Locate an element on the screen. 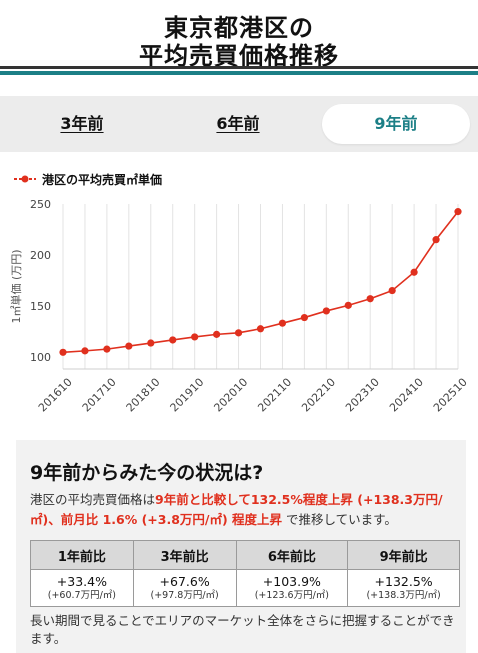 The image size is (478, 653). col-header-3y: 3年前比 is located at coordinates (184, 555).